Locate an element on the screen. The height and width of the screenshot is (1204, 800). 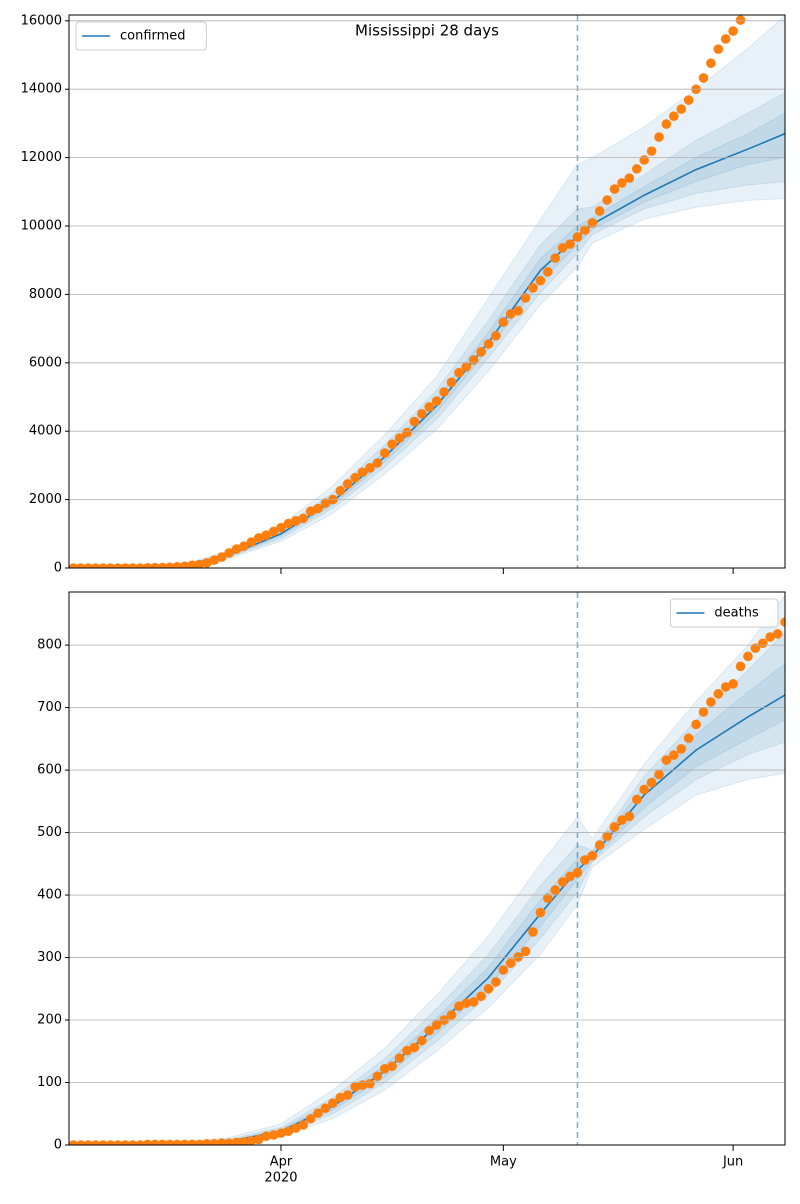
x-tick-label: Apr is located at coordinates (281, 1162).